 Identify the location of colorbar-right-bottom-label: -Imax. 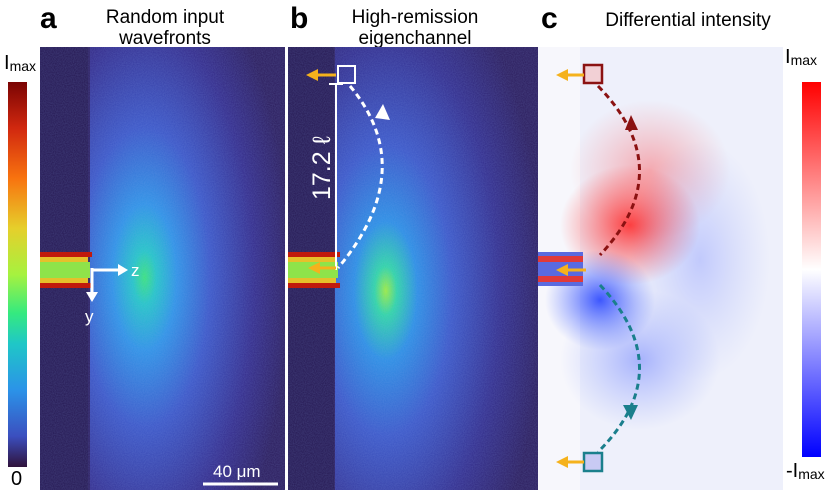
(805, 471).